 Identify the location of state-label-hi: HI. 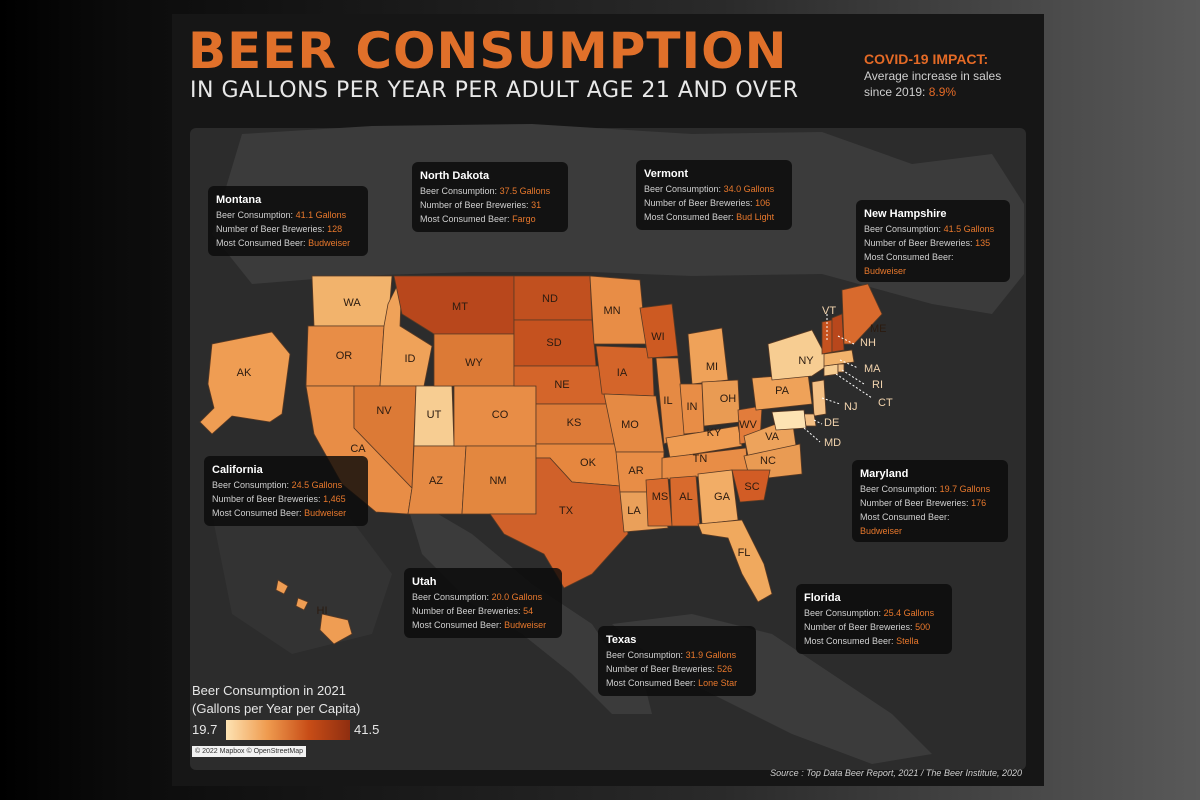
(322, 611).